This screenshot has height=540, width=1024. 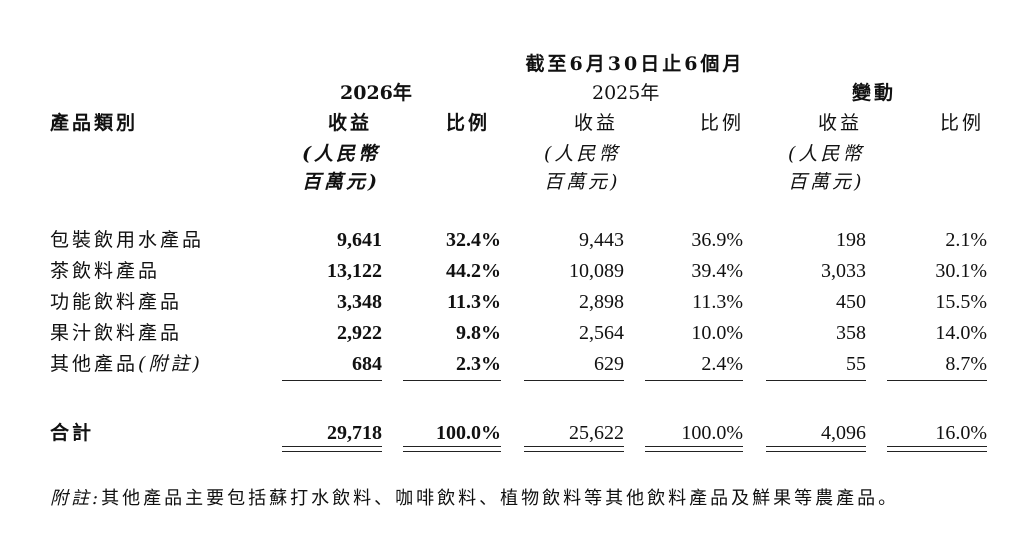 I want to click on category-name: 果汁飲料產品, so click(x=116, y=333).